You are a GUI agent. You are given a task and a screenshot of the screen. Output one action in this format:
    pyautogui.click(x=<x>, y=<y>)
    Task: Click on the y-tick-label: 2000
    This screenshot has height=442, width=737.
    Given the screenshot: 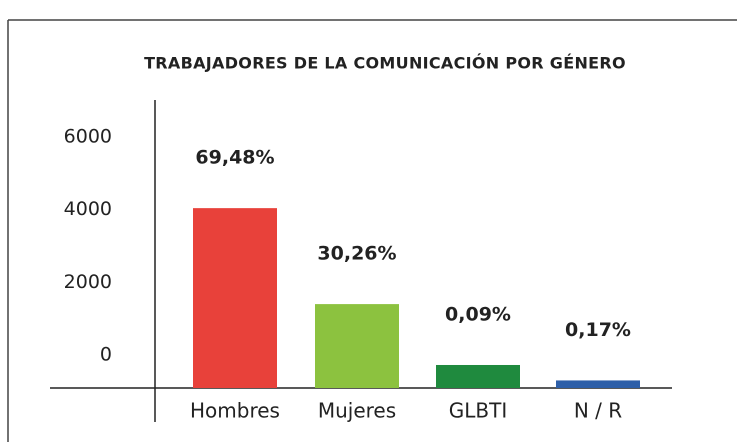 What is the action you would take?
    pyautogui.click(x=88, y=282)
    